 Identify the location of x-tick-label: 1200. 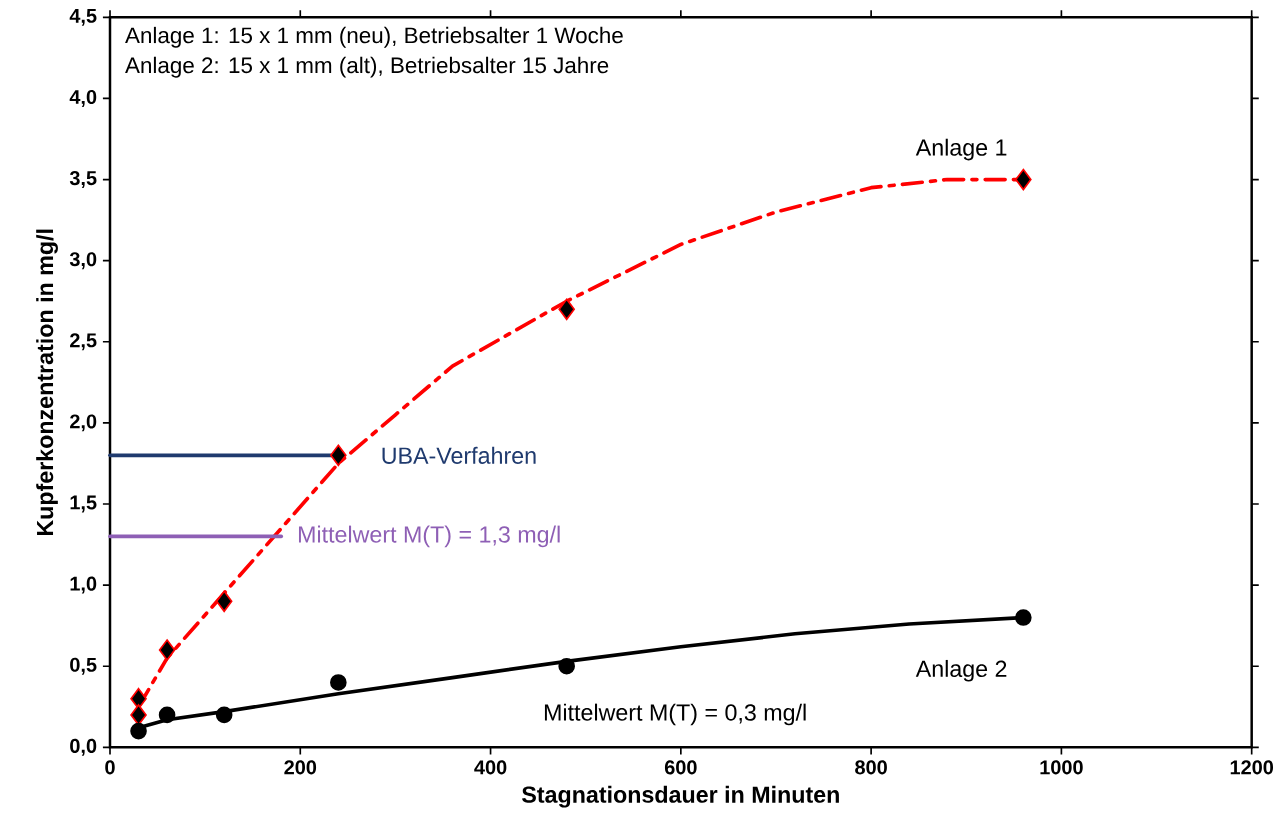
(1252, 767).